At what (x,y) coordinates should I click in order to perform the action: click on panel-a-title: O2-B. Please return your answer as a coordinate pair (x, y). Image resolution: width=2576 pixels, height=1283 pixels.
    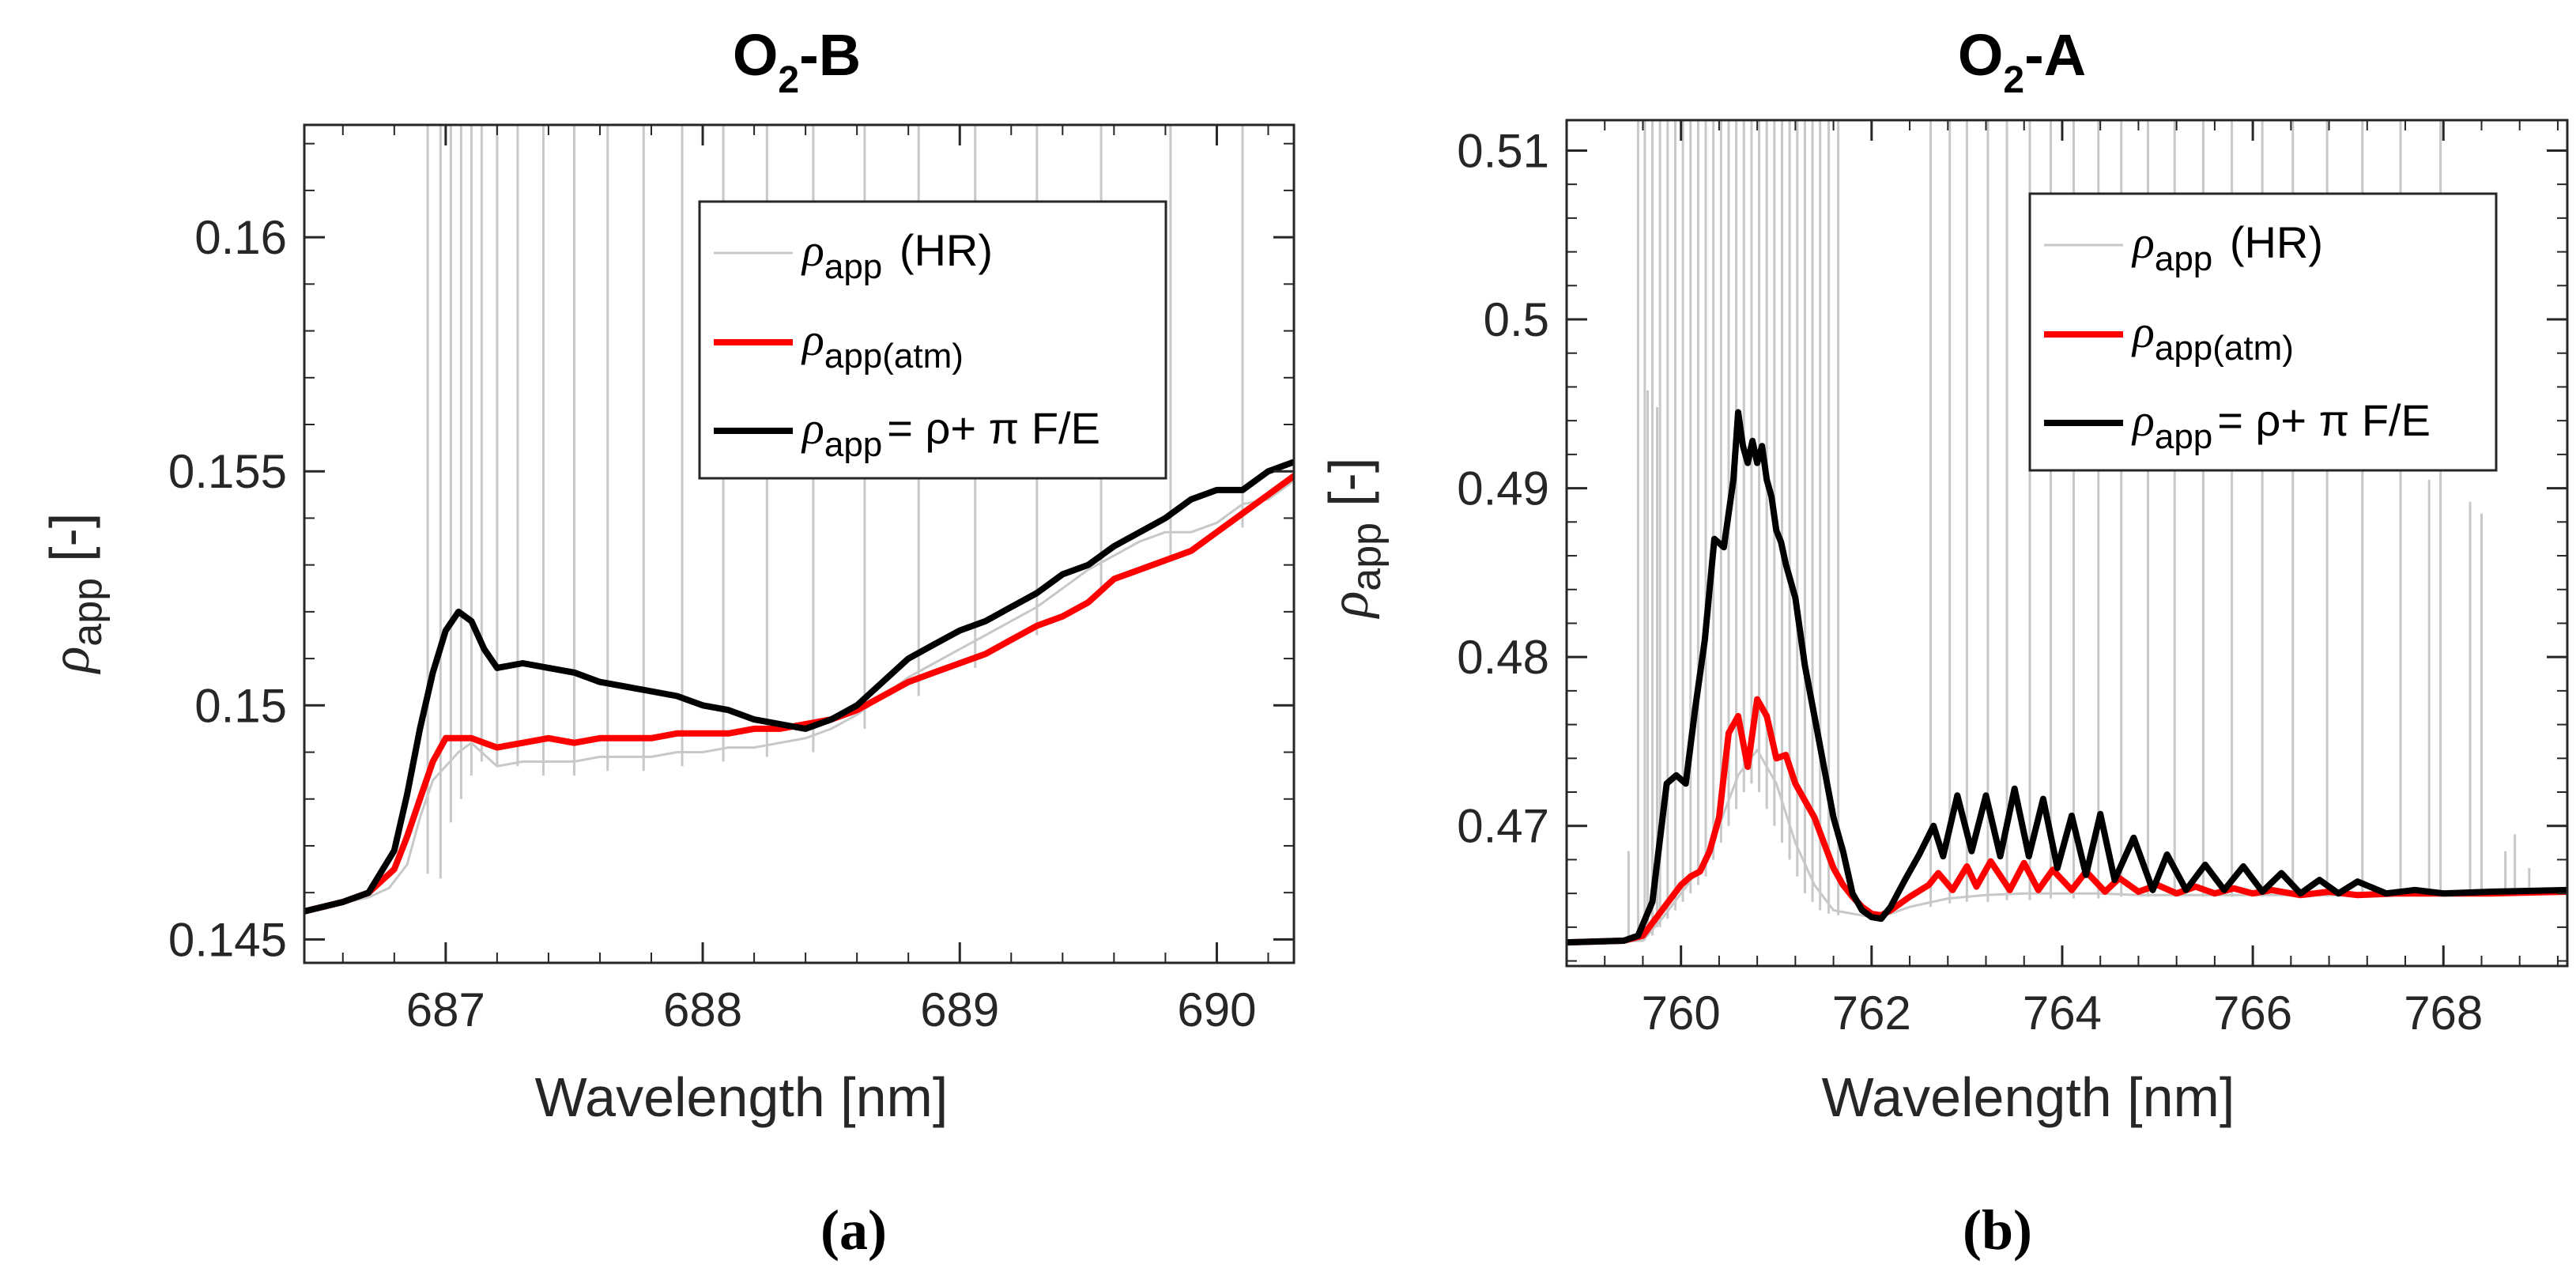
    Looking at the image, I should click on (797, 61).